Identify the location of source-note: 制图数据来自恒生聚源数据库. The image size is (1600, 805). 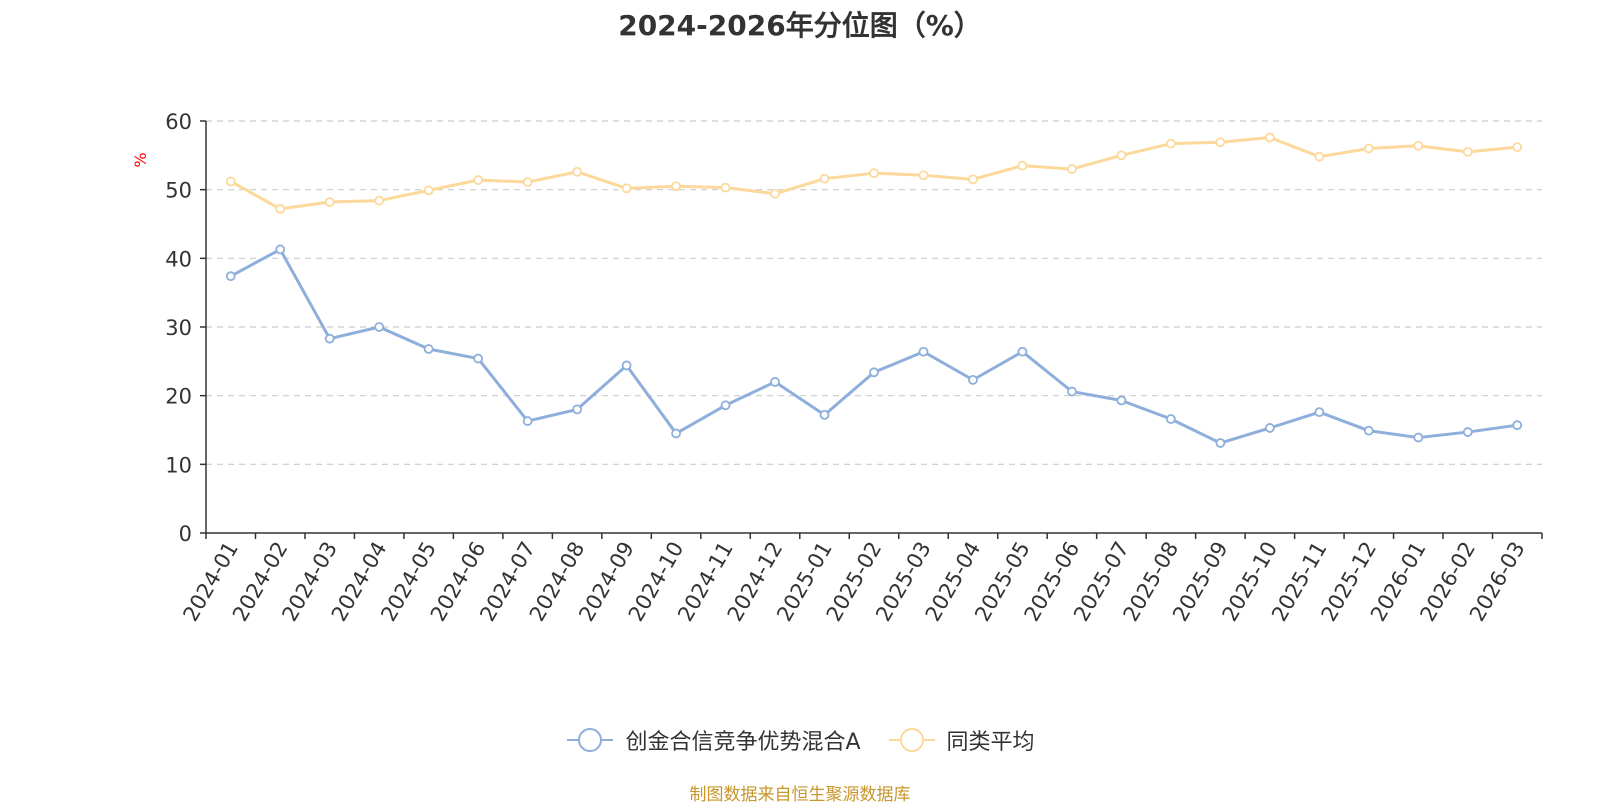
(800, 795).